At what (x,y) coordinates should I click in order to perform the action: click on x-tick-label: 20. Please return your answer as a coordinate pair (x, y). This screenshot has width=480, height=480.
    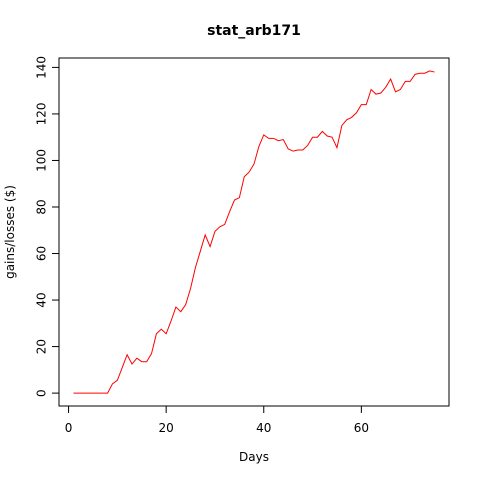
    Looking at the image, I should click on (166, 428).